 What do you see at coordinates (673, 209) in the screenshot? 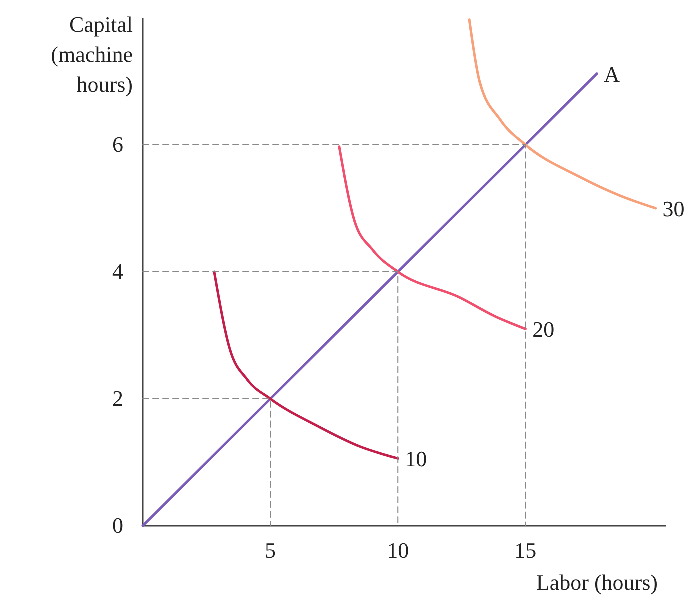
I see `series-label: 30` at bounding box center [673, 209].